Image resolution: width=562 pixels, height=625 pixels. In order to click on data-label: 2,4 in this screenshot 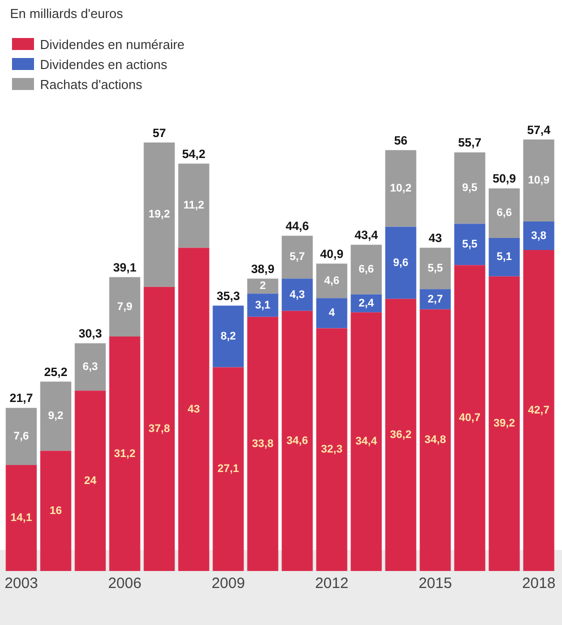, I will do `click(366, 303)`.